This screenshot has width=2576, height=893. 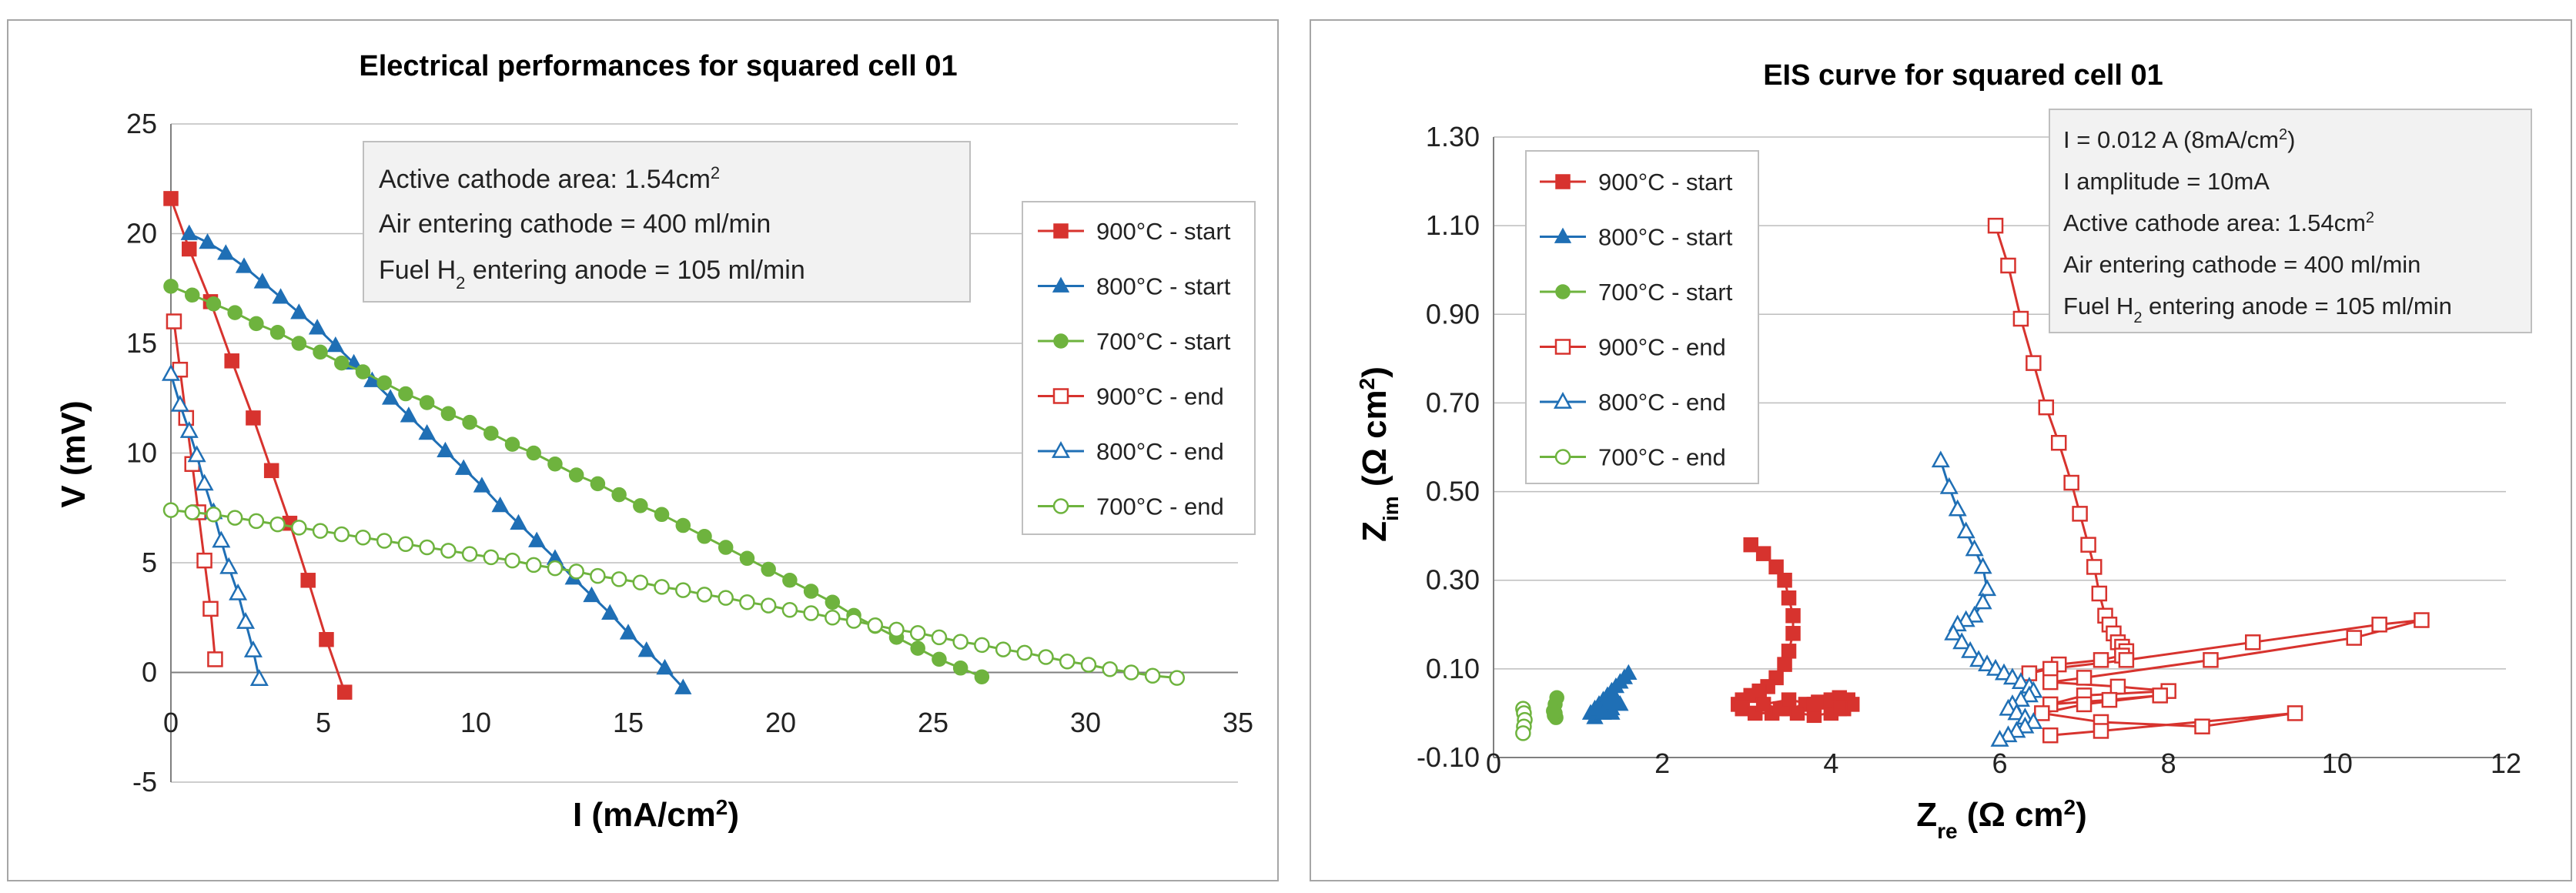 I want to click on r-legend-item-800c-end: 800°C - end, so click(x=1633, y=402).